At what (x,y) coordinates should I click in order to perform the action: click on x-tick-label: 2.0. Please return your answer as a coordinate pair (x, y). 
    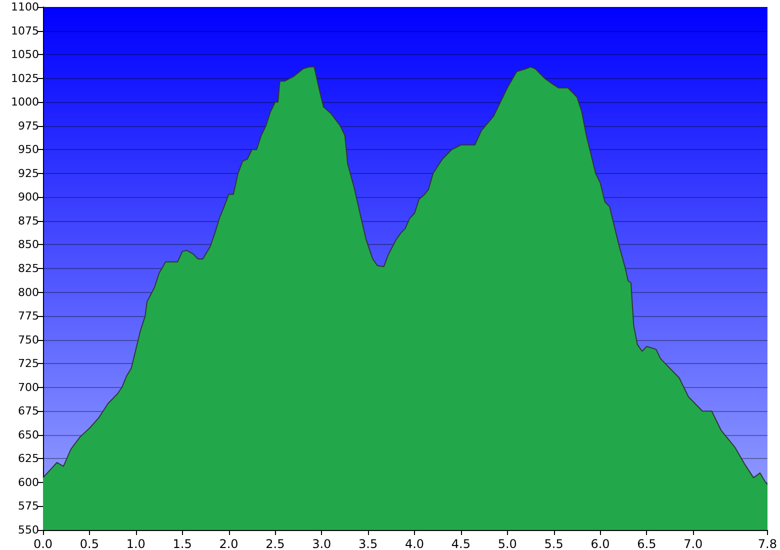
    Looking at the image, I should click on (228, 543).